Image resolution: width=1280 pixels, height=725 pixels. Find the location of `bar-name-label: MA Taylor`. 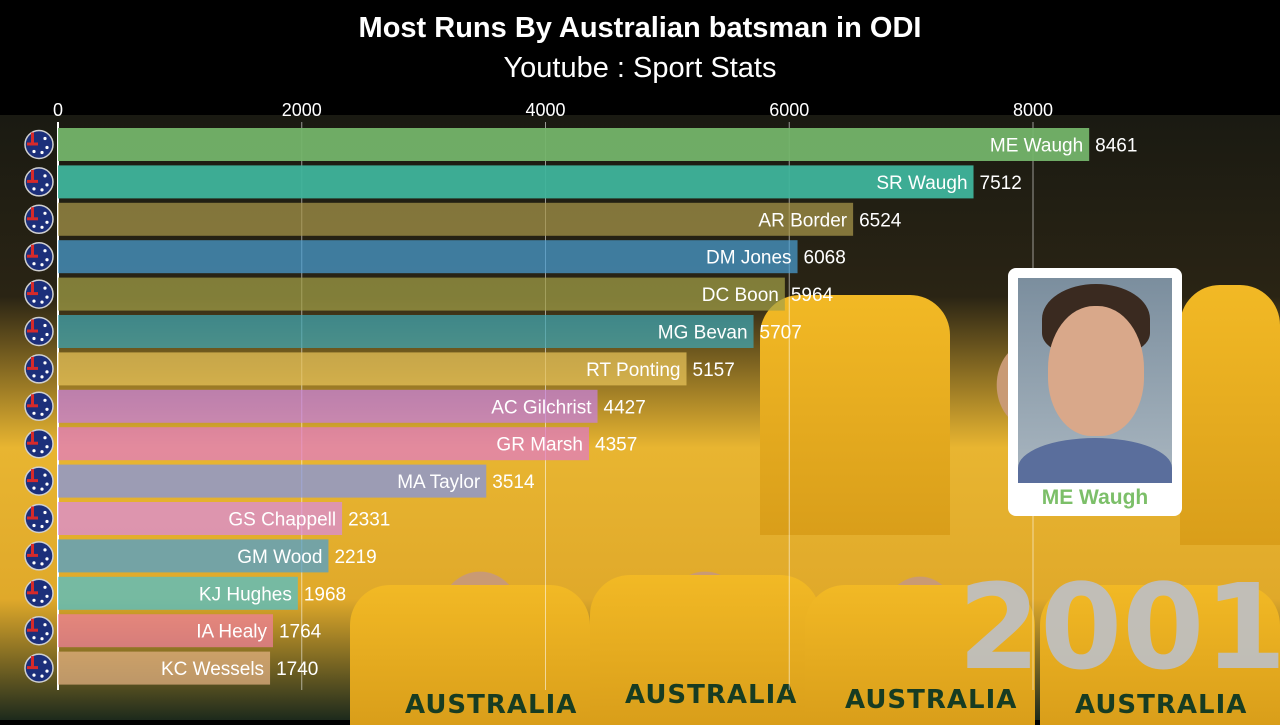

bar-name-label: MA Taylor is located at coordinates (439, 482).